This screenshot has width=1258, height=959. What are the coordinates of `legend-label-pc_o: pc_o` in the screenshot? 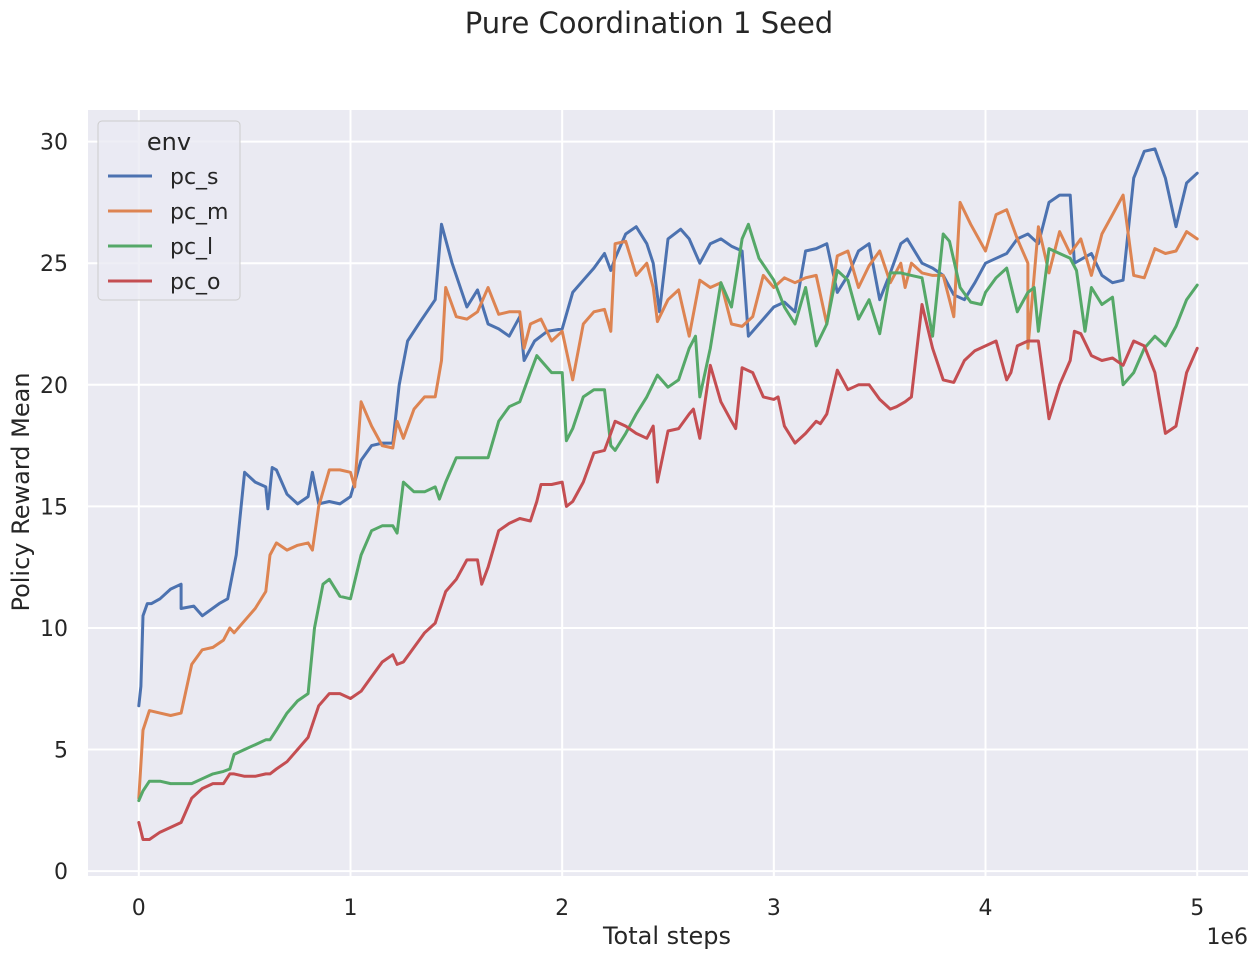 It's located at (195, 282).